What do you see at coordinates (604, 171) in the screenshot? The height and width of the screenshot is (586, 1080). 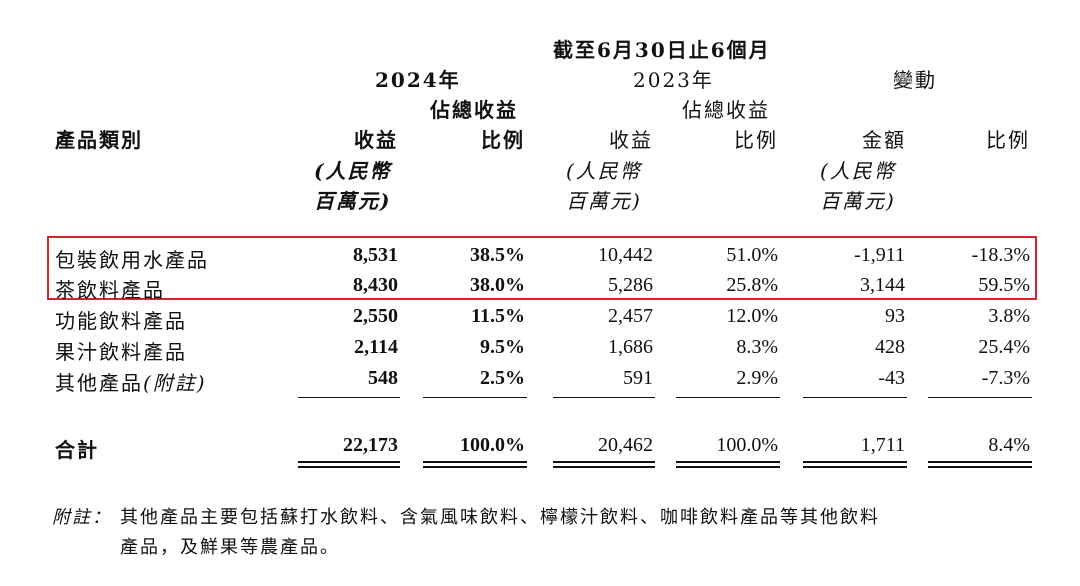 I see `unit-2023-line1: (人民幣` at bounding box center [604, 171].